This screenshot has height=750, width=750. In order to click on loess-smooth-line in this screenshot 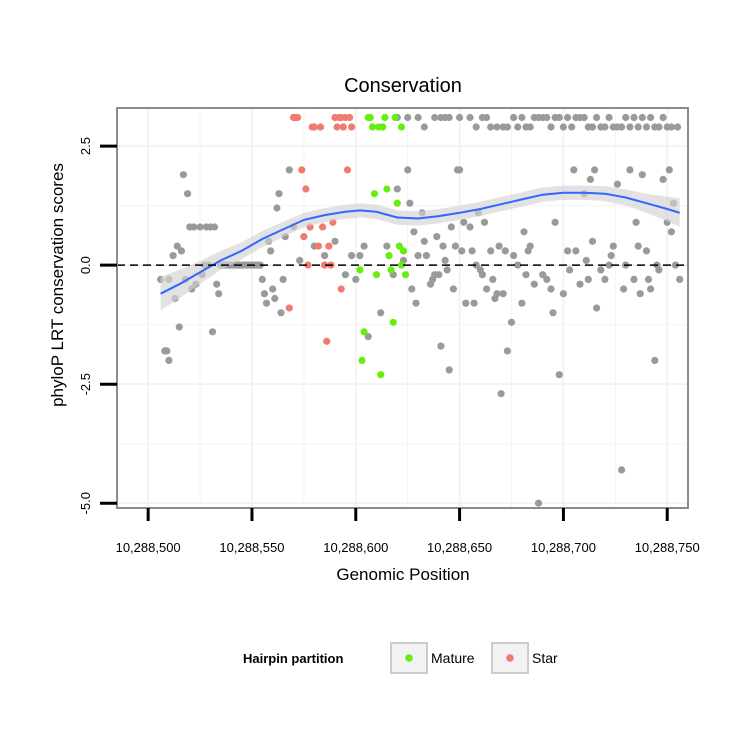, I will do `click(420, 243)`.